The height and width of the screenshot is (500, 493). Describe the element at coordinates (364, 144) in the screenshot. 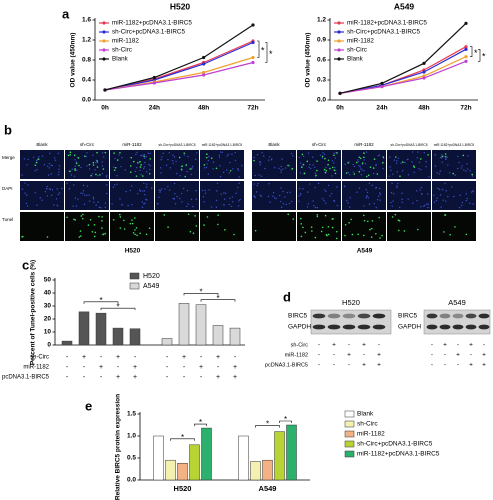

I see `column-label: miR-1182` at that location.